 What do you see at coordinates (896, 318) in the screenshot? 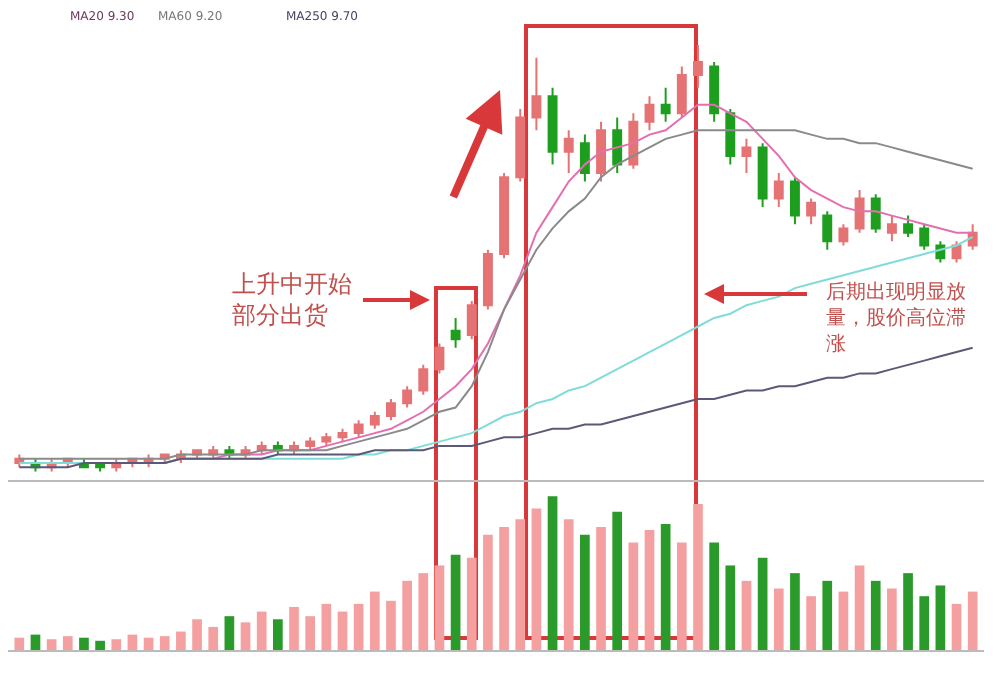
I see `annotation: 后期出现明显放量，股价高位滞涨` at bounding box center [896, 318].